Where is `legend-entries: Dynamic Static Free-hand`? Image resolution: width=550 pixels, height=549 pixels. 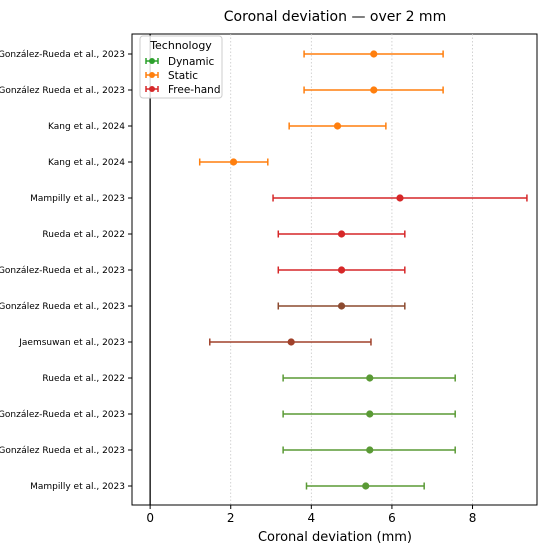
legend-entries: Dynamic Static Free-hand is located at coordinates (182, 76).